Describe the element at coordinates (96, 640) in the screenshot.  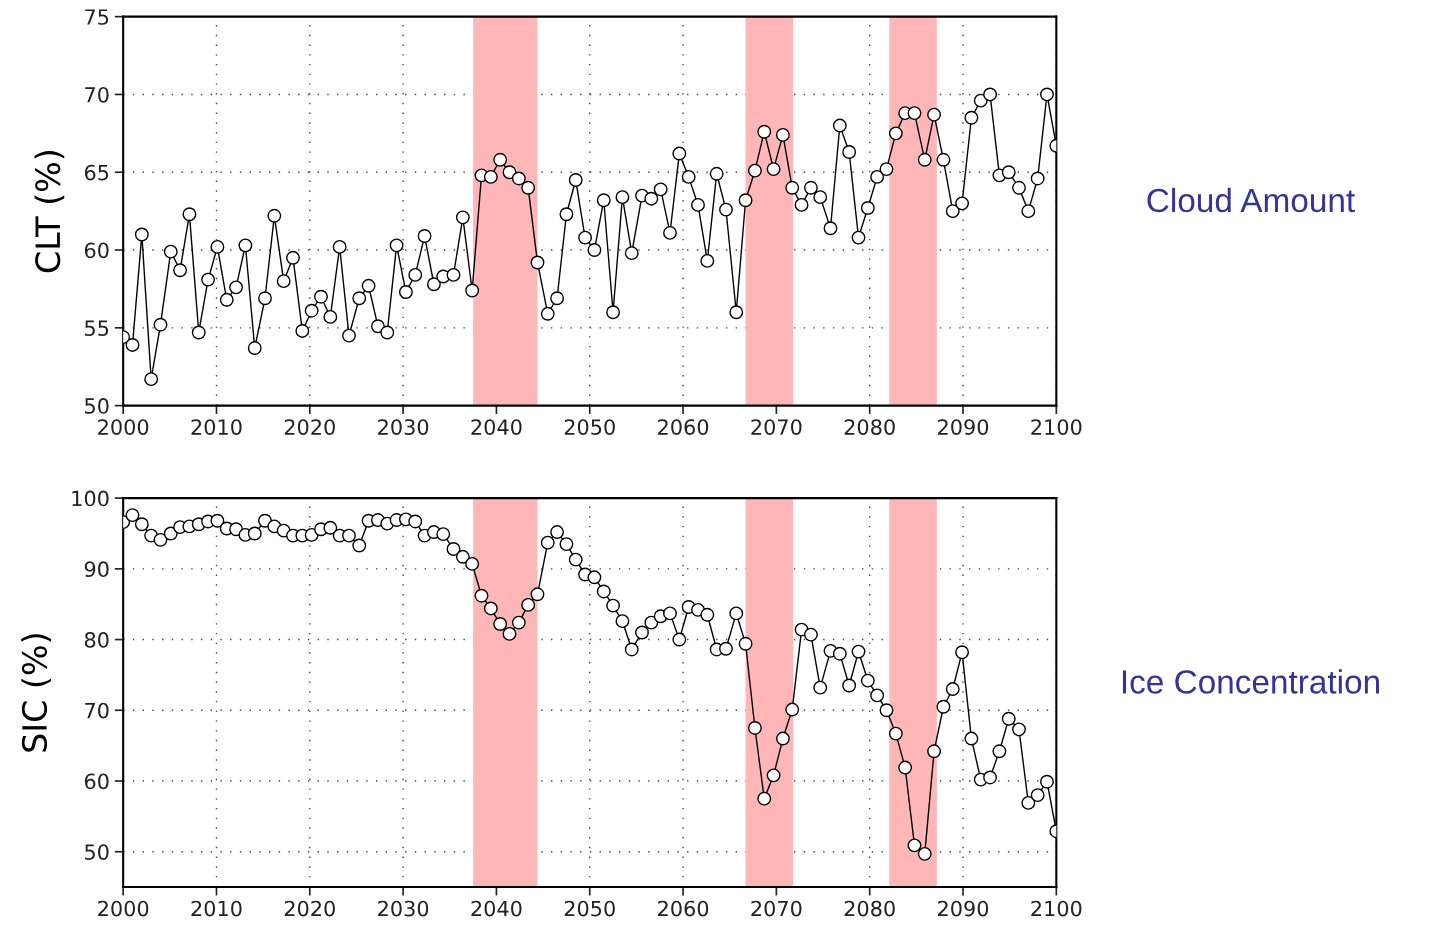
I see `y-tick-label: 80` at that location.